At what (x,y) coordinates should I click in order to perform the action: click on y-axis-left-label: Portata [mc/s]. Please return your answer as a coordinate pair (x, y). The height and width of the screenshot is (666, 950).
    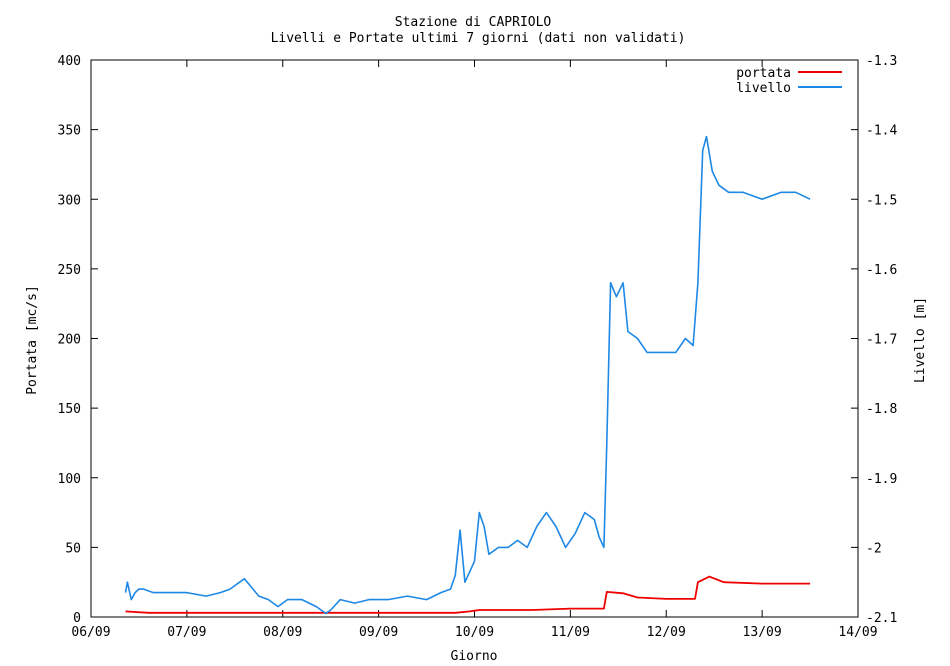
    Looking at the image, I should click on (32, 340).